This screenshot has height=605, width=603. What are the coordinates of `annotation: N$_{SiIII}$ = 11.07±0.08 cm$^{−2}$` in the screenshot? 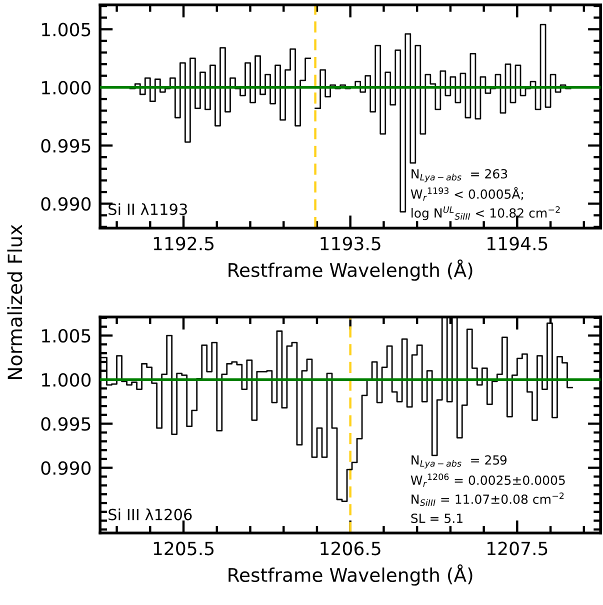 It's located at (488, 499).